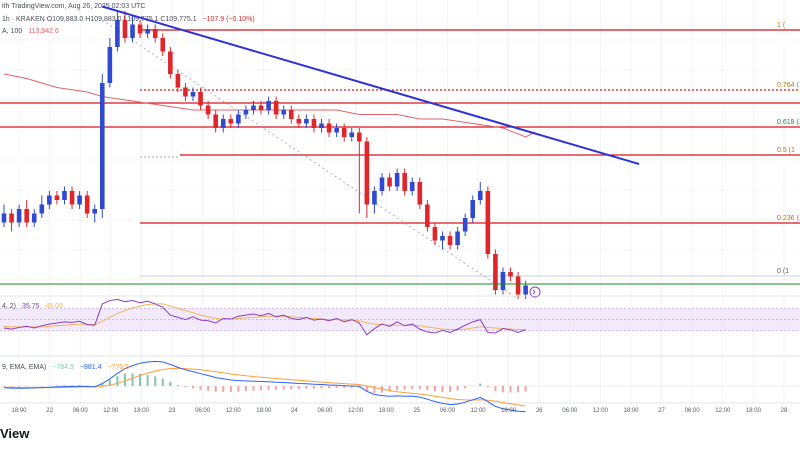 The width and height of the screenshot is (800, 450). Describe the element at coordinates (91, 367) in the screenshot. I see `macd-legend-macd: −881.4` at that location.